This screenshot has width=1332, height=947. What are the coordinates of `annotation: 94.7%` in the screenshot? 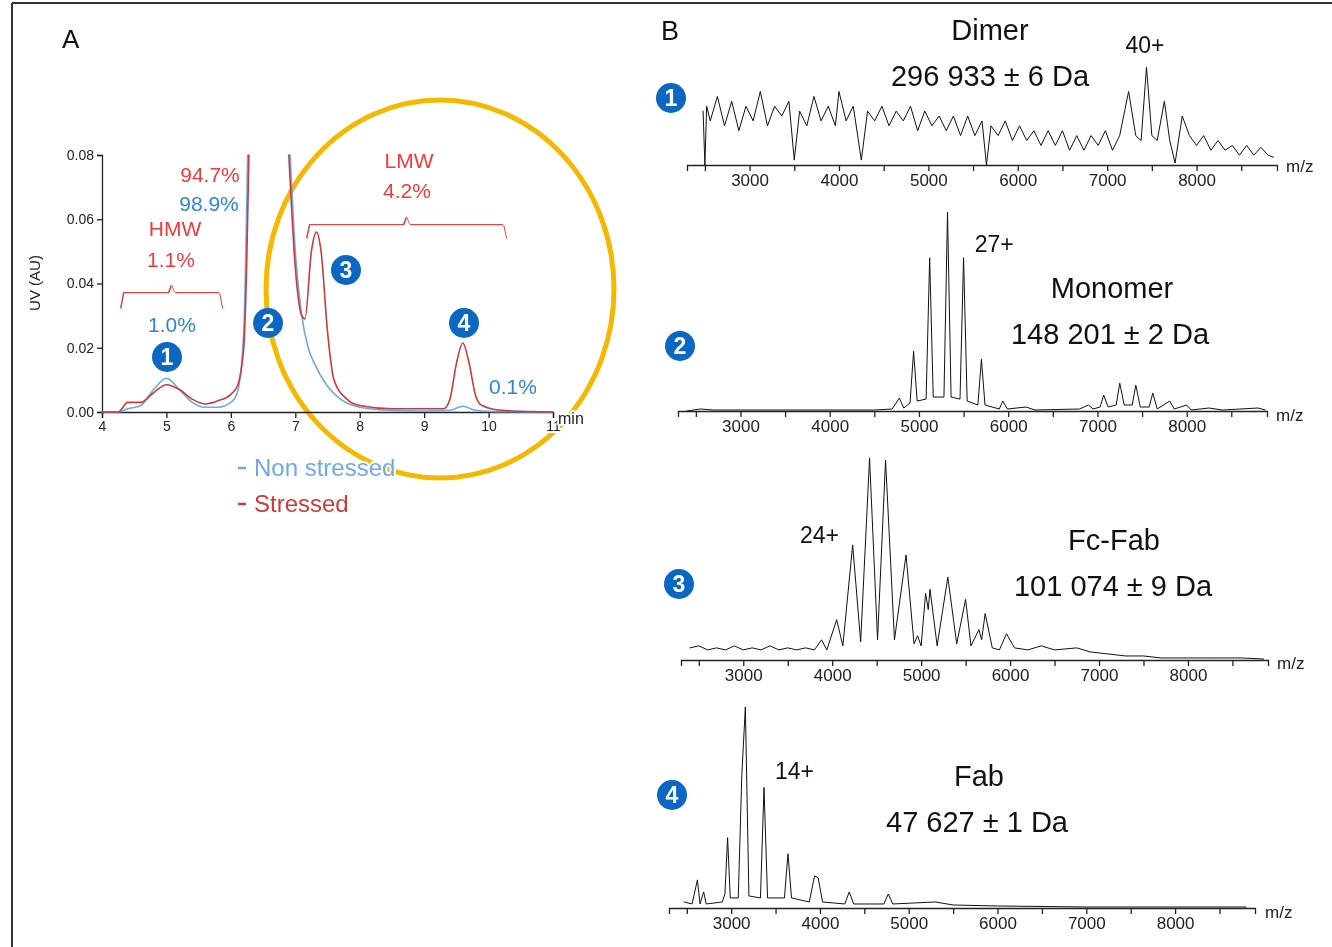 It's located at (210, 174).